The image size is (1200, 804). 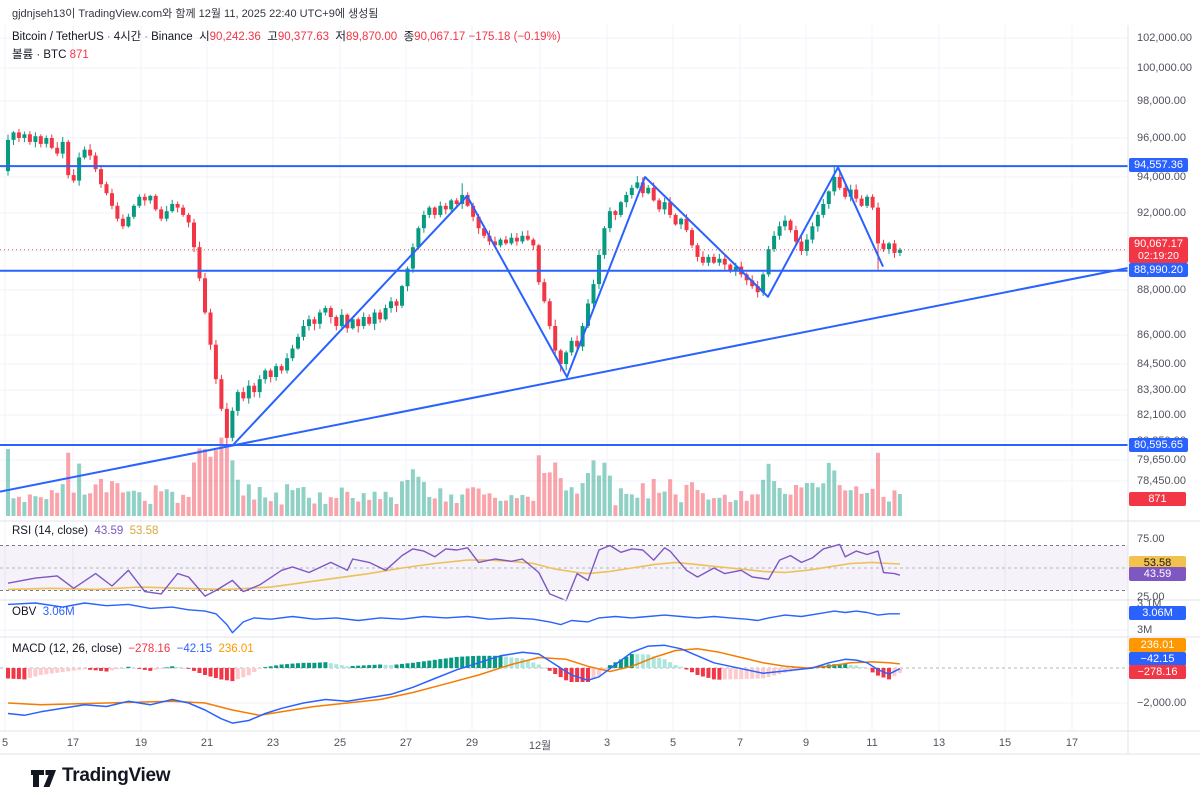 What do you see at coordinates (273, 743) in the screenshot?
I see `time-axis-label: 23` at bounding box center [273, 743].